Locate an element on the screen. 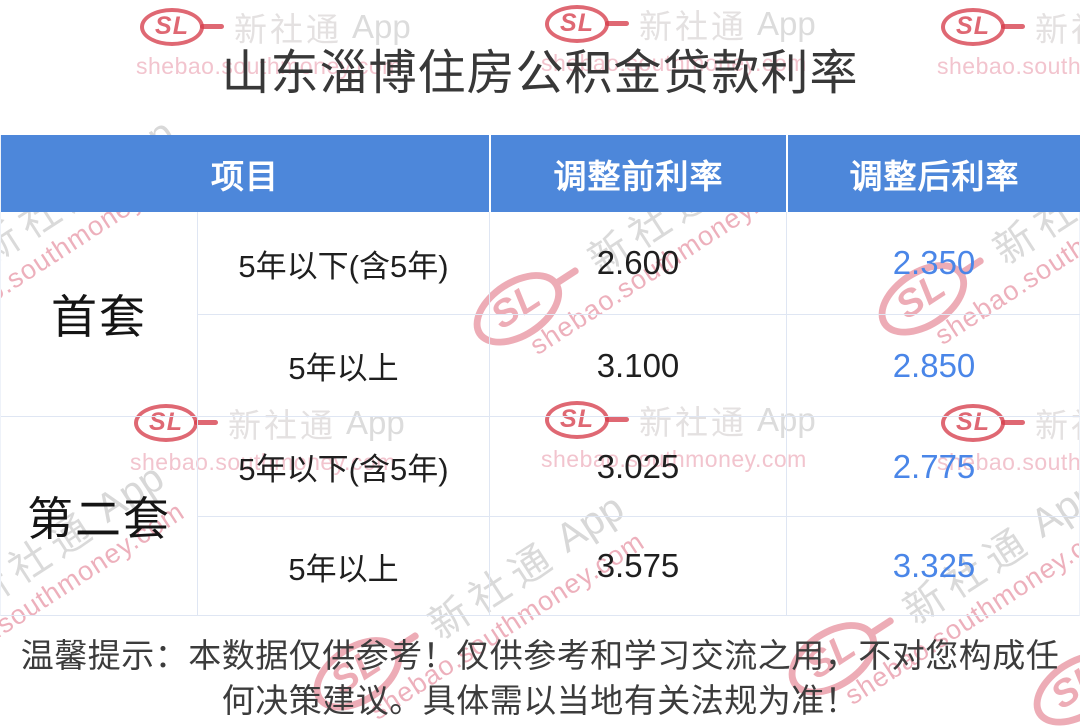 The width and height of the screenshot is (1080, 728). disclaimer-line: 温馨提示：本数据仅供参考！仅供参考和学习交流之用，不对您构成任 is located at coordinates (540, 655).